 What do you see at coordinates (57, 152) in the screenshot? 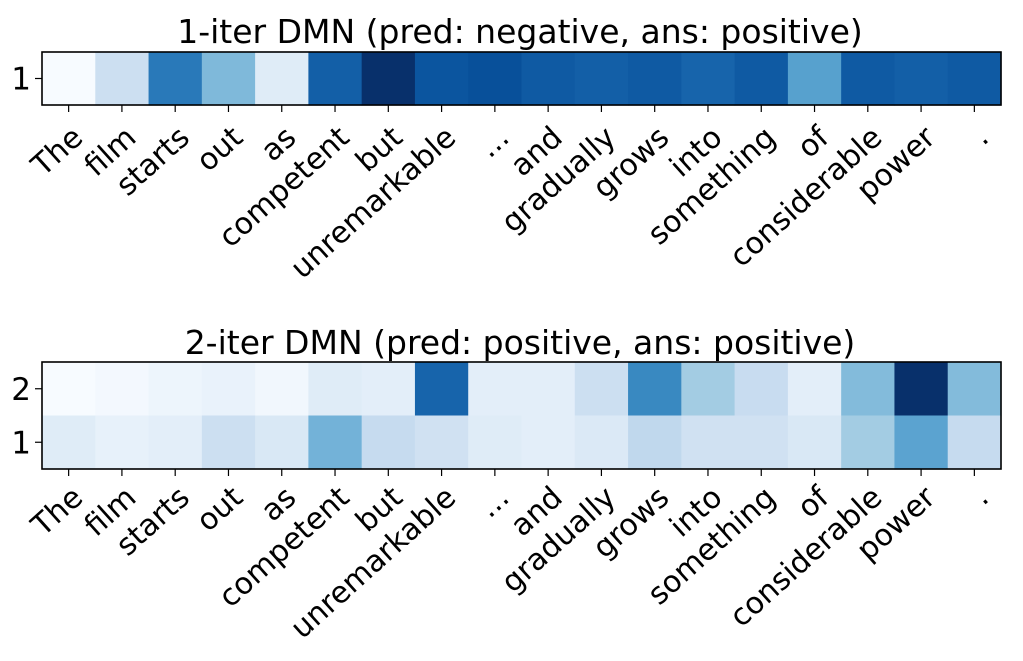
I see `heatmap-1-xtick-label: The` at bounding box center [57, 152].